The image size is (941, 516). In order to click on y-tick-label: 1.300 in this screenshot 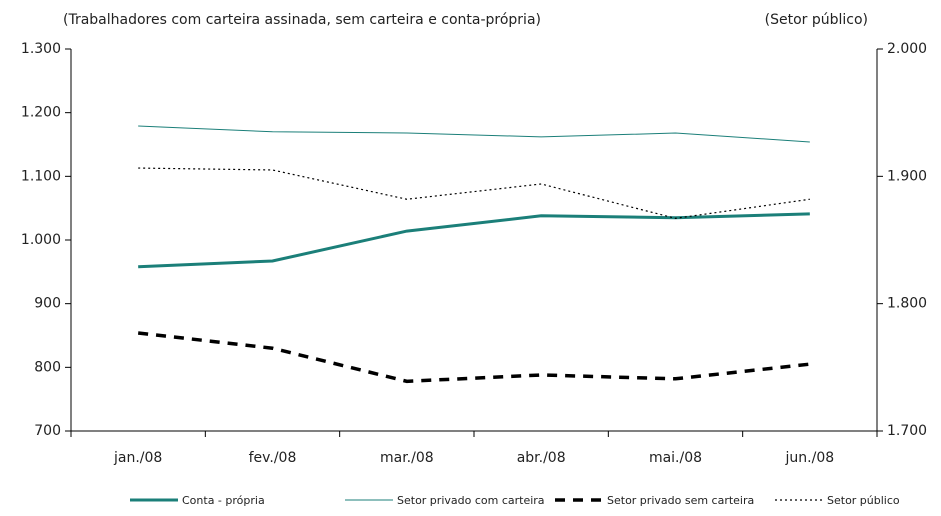, I will do `click(41, 49)`.